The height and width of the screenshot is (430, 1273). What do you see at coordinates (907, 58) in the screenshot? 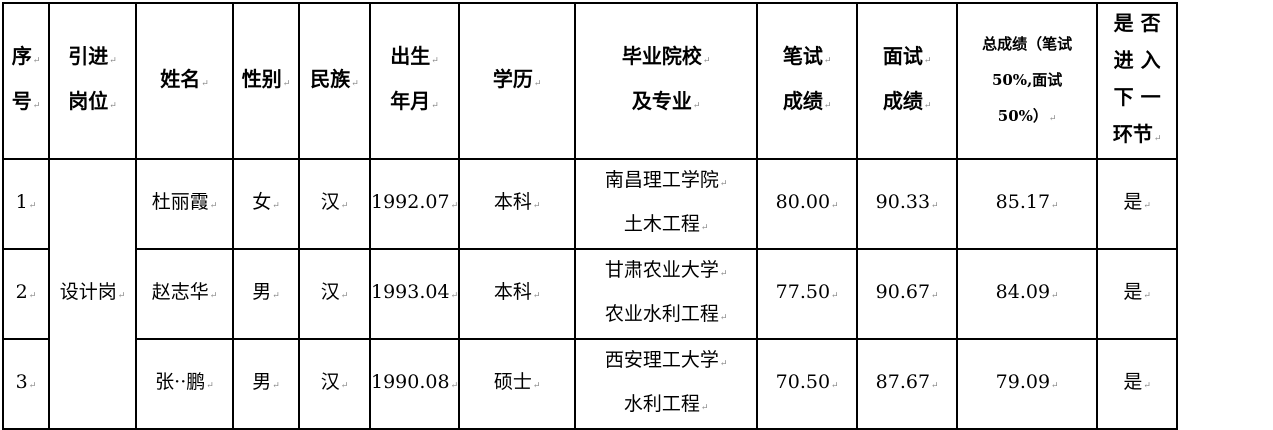
I see `header-interview-line: 面试` at bounding box center [907, 58].